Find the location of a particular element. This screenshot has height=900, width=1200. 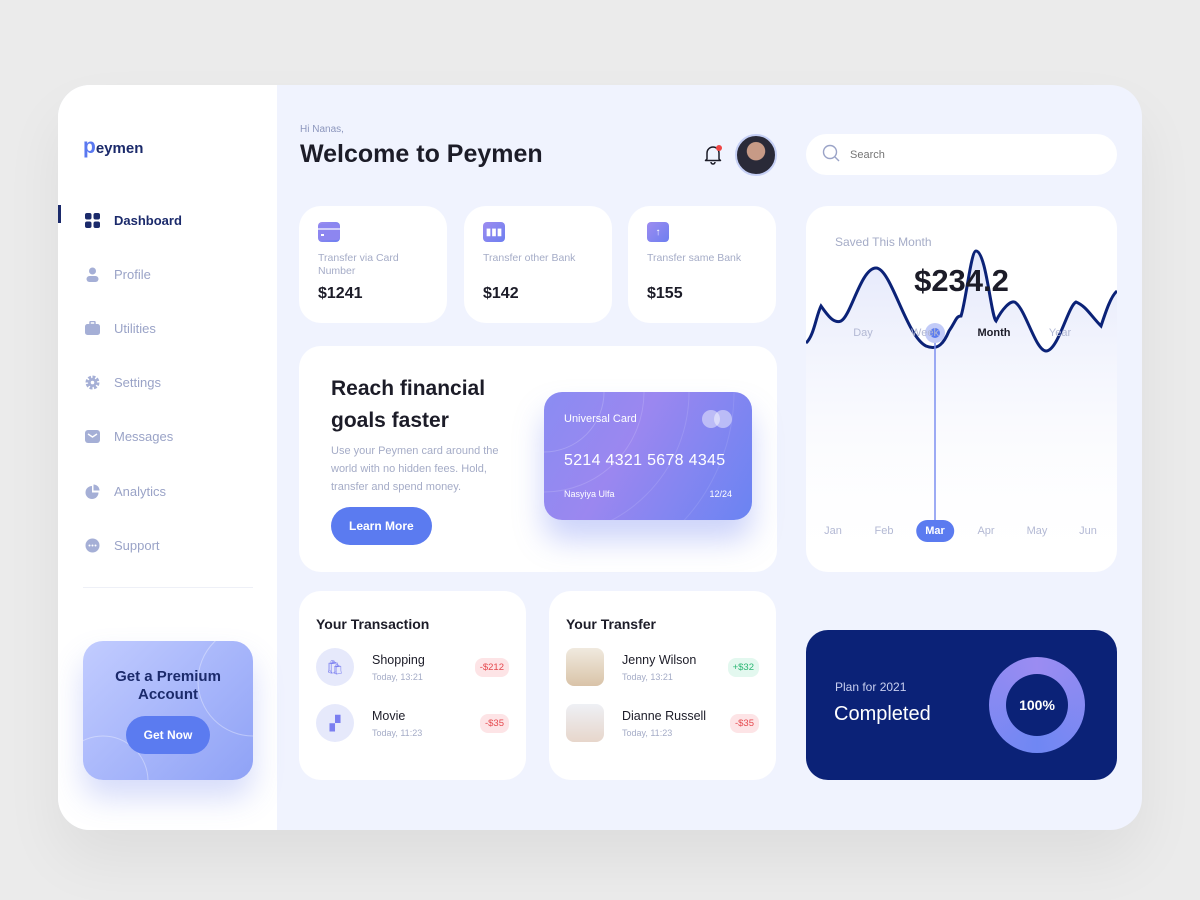

plan-label: Plan for 2021 is located at coordinates (871, 687).